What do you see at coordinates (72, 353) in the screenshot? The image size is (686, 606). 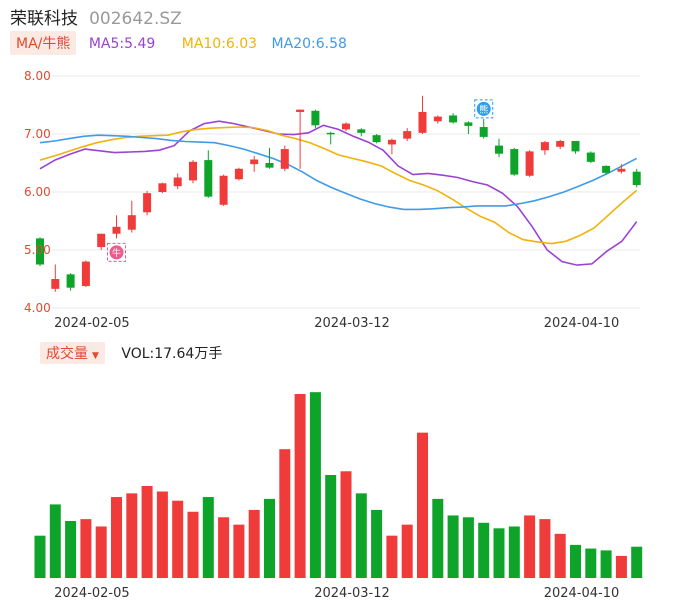 I see `volume-indicator-dropdown: 成交量 ▼` at bounding box center [72, 353].